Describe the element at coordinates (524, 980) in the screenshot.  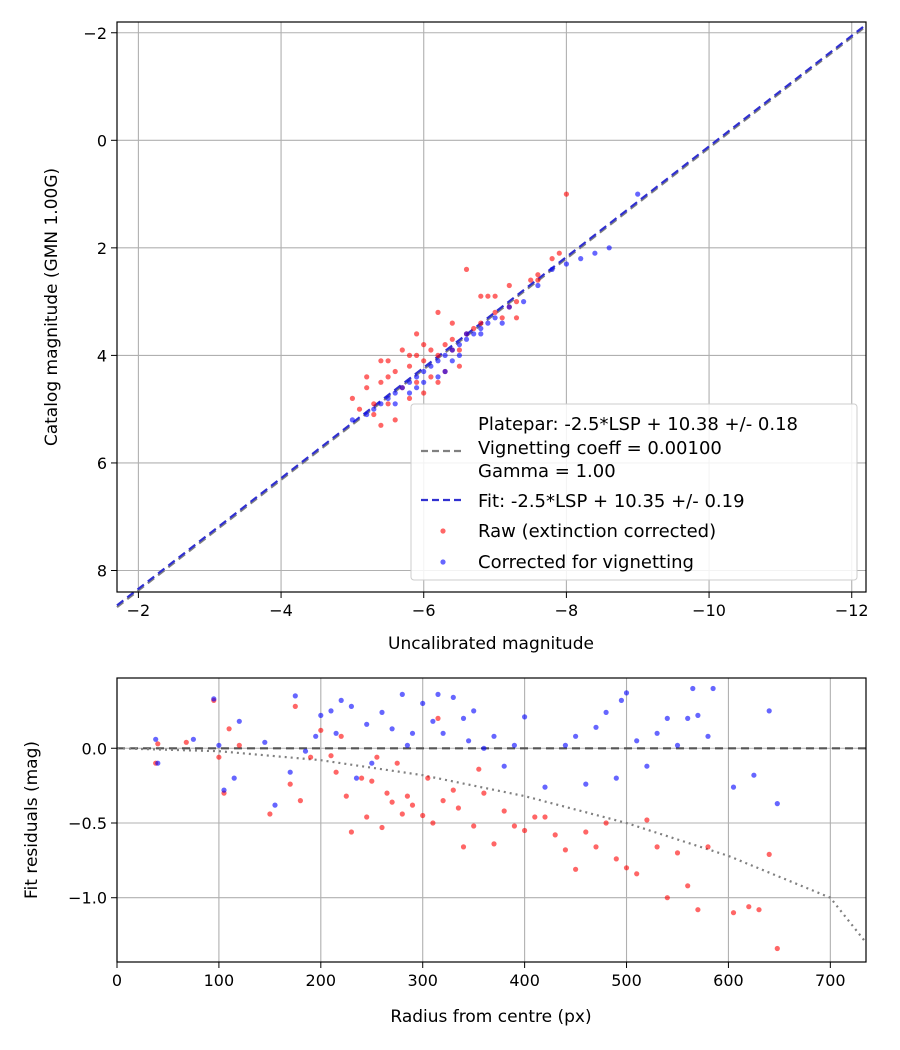
I see `c2-xtick-label: 400` at that location.